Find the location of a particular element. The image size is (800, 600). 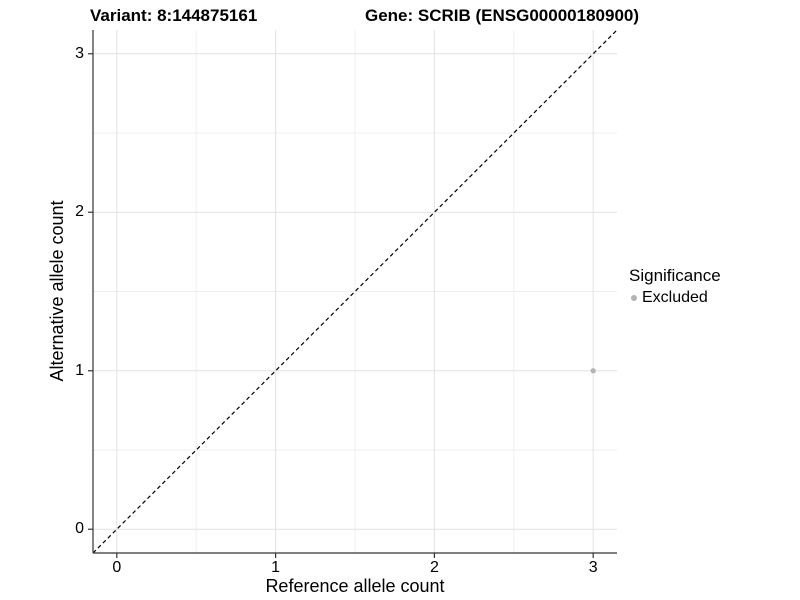

legend-title: Significance is located at coordinates (675, 275).